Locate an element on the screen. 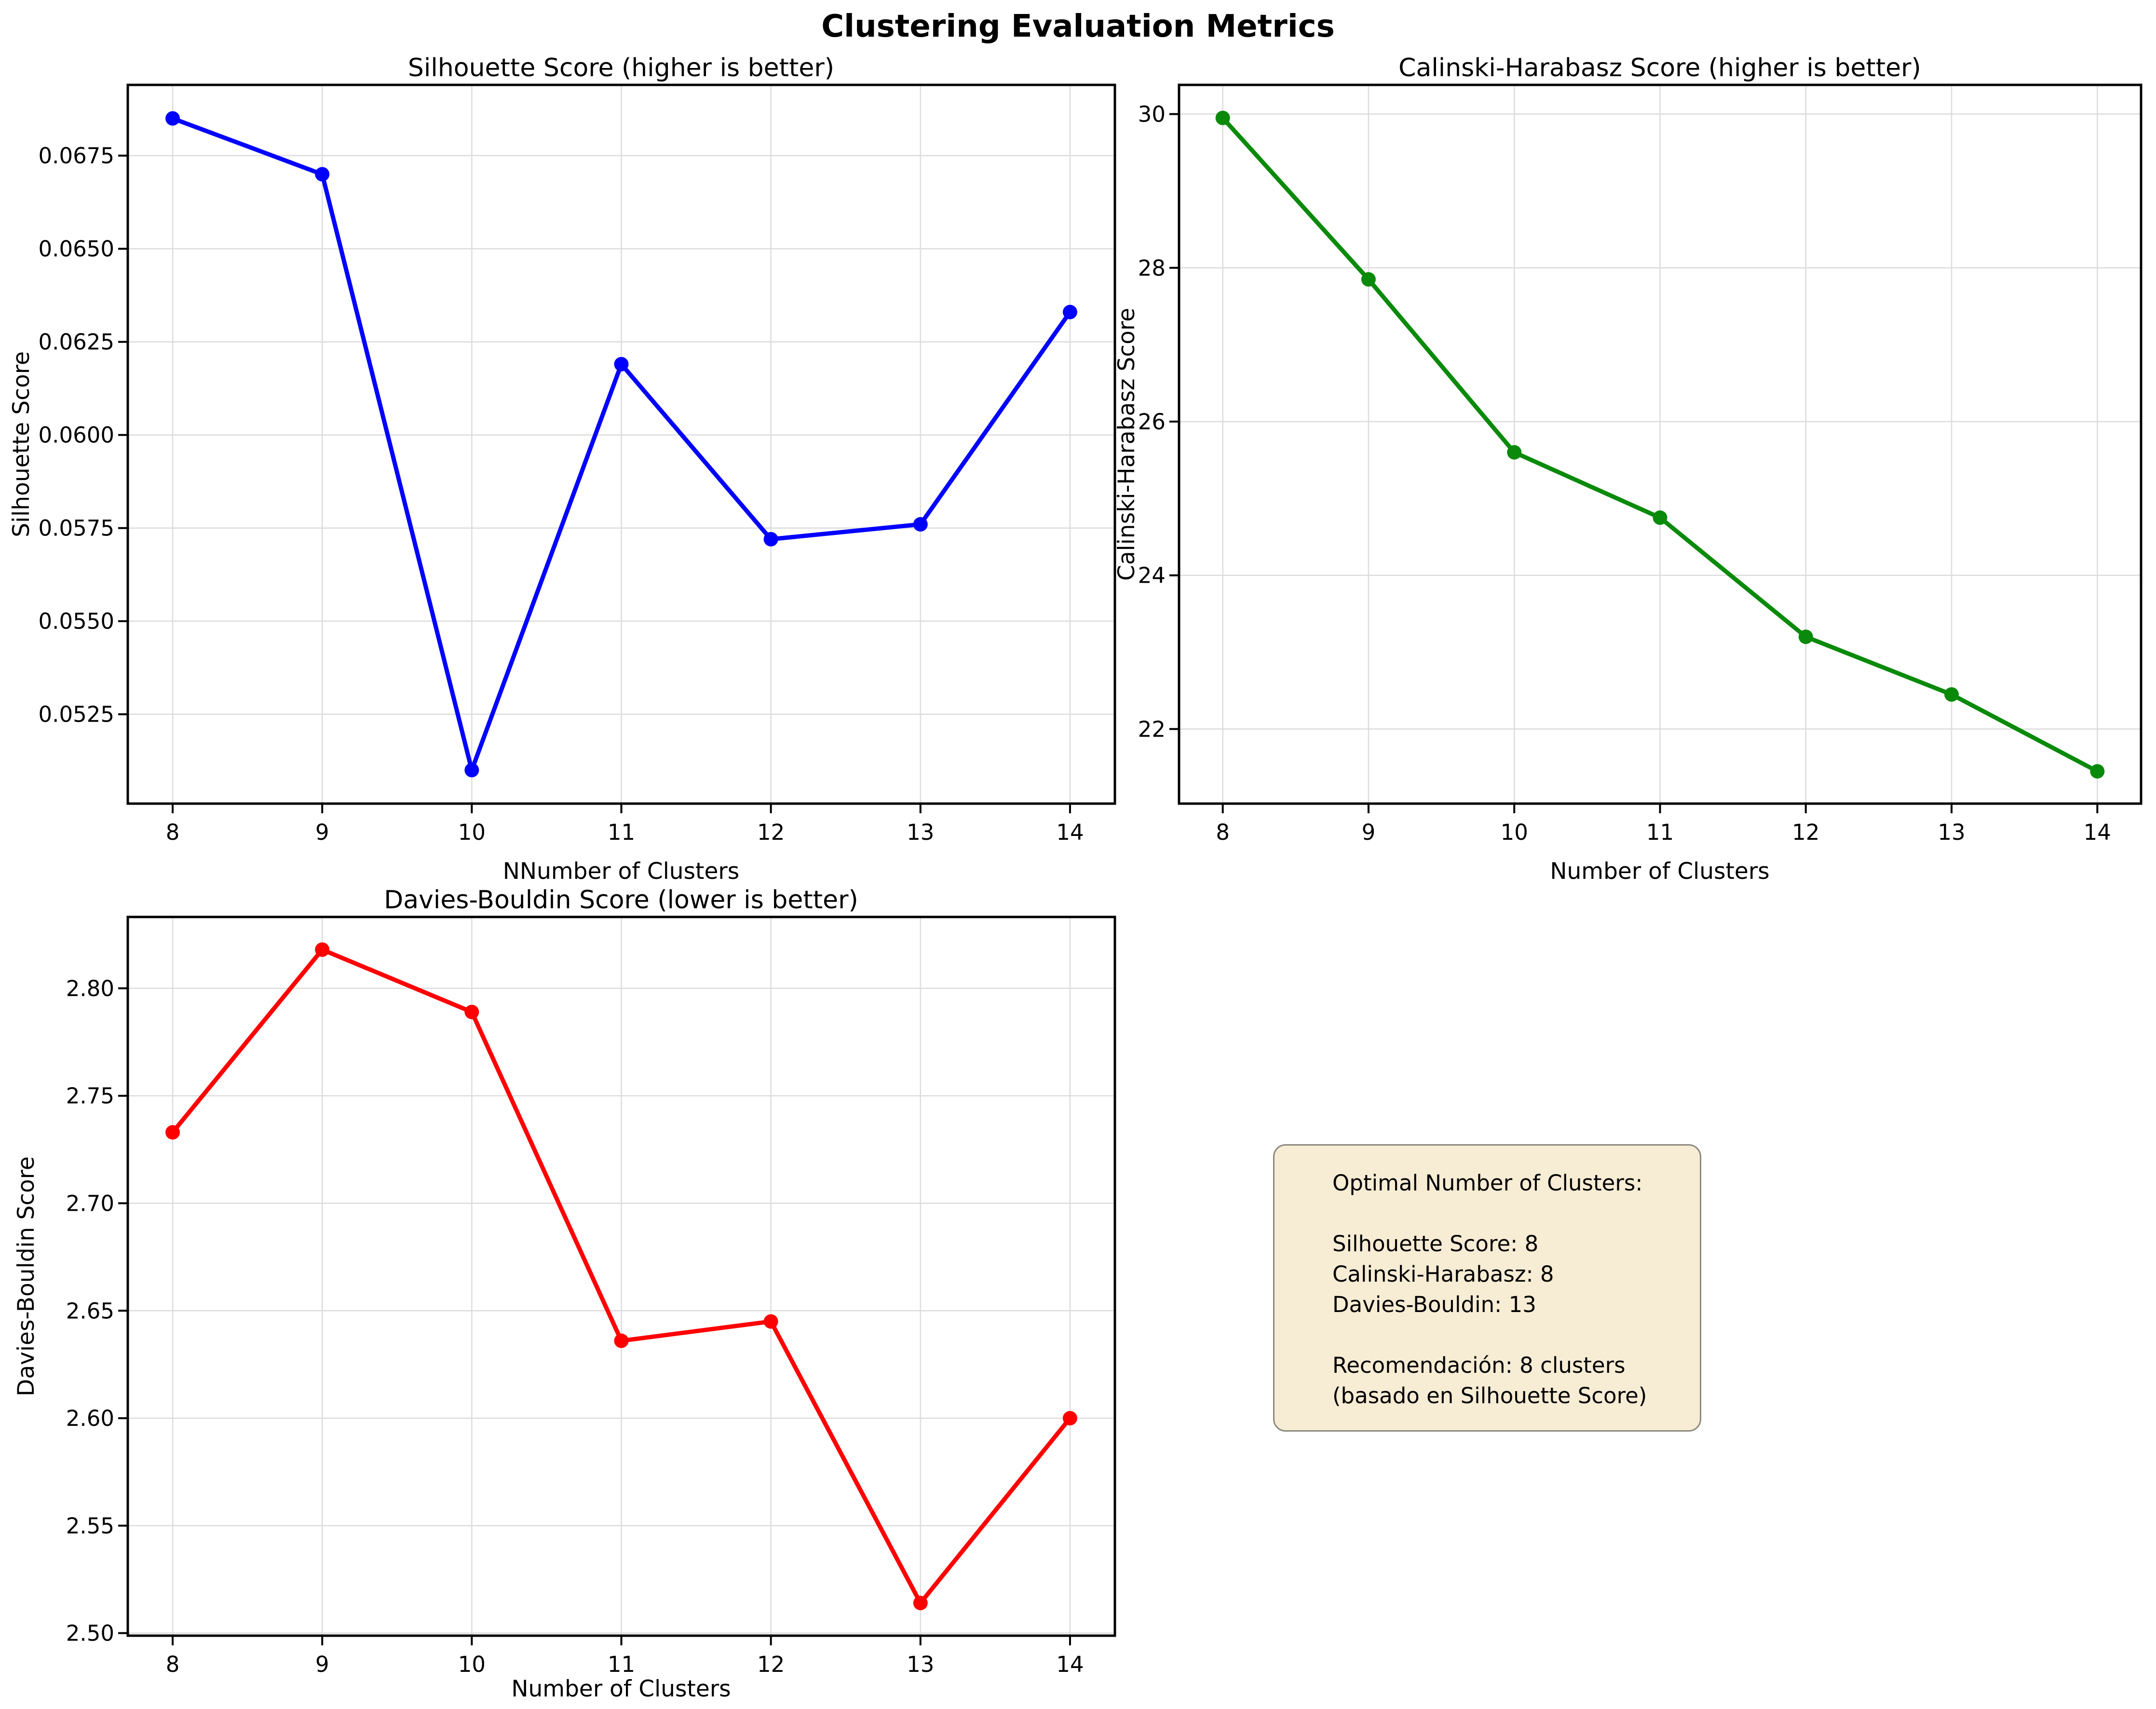 The width and height of the screenshot is (2156, 1709). y-tick-label: 0.0550 is located at coordinates (76, 621).